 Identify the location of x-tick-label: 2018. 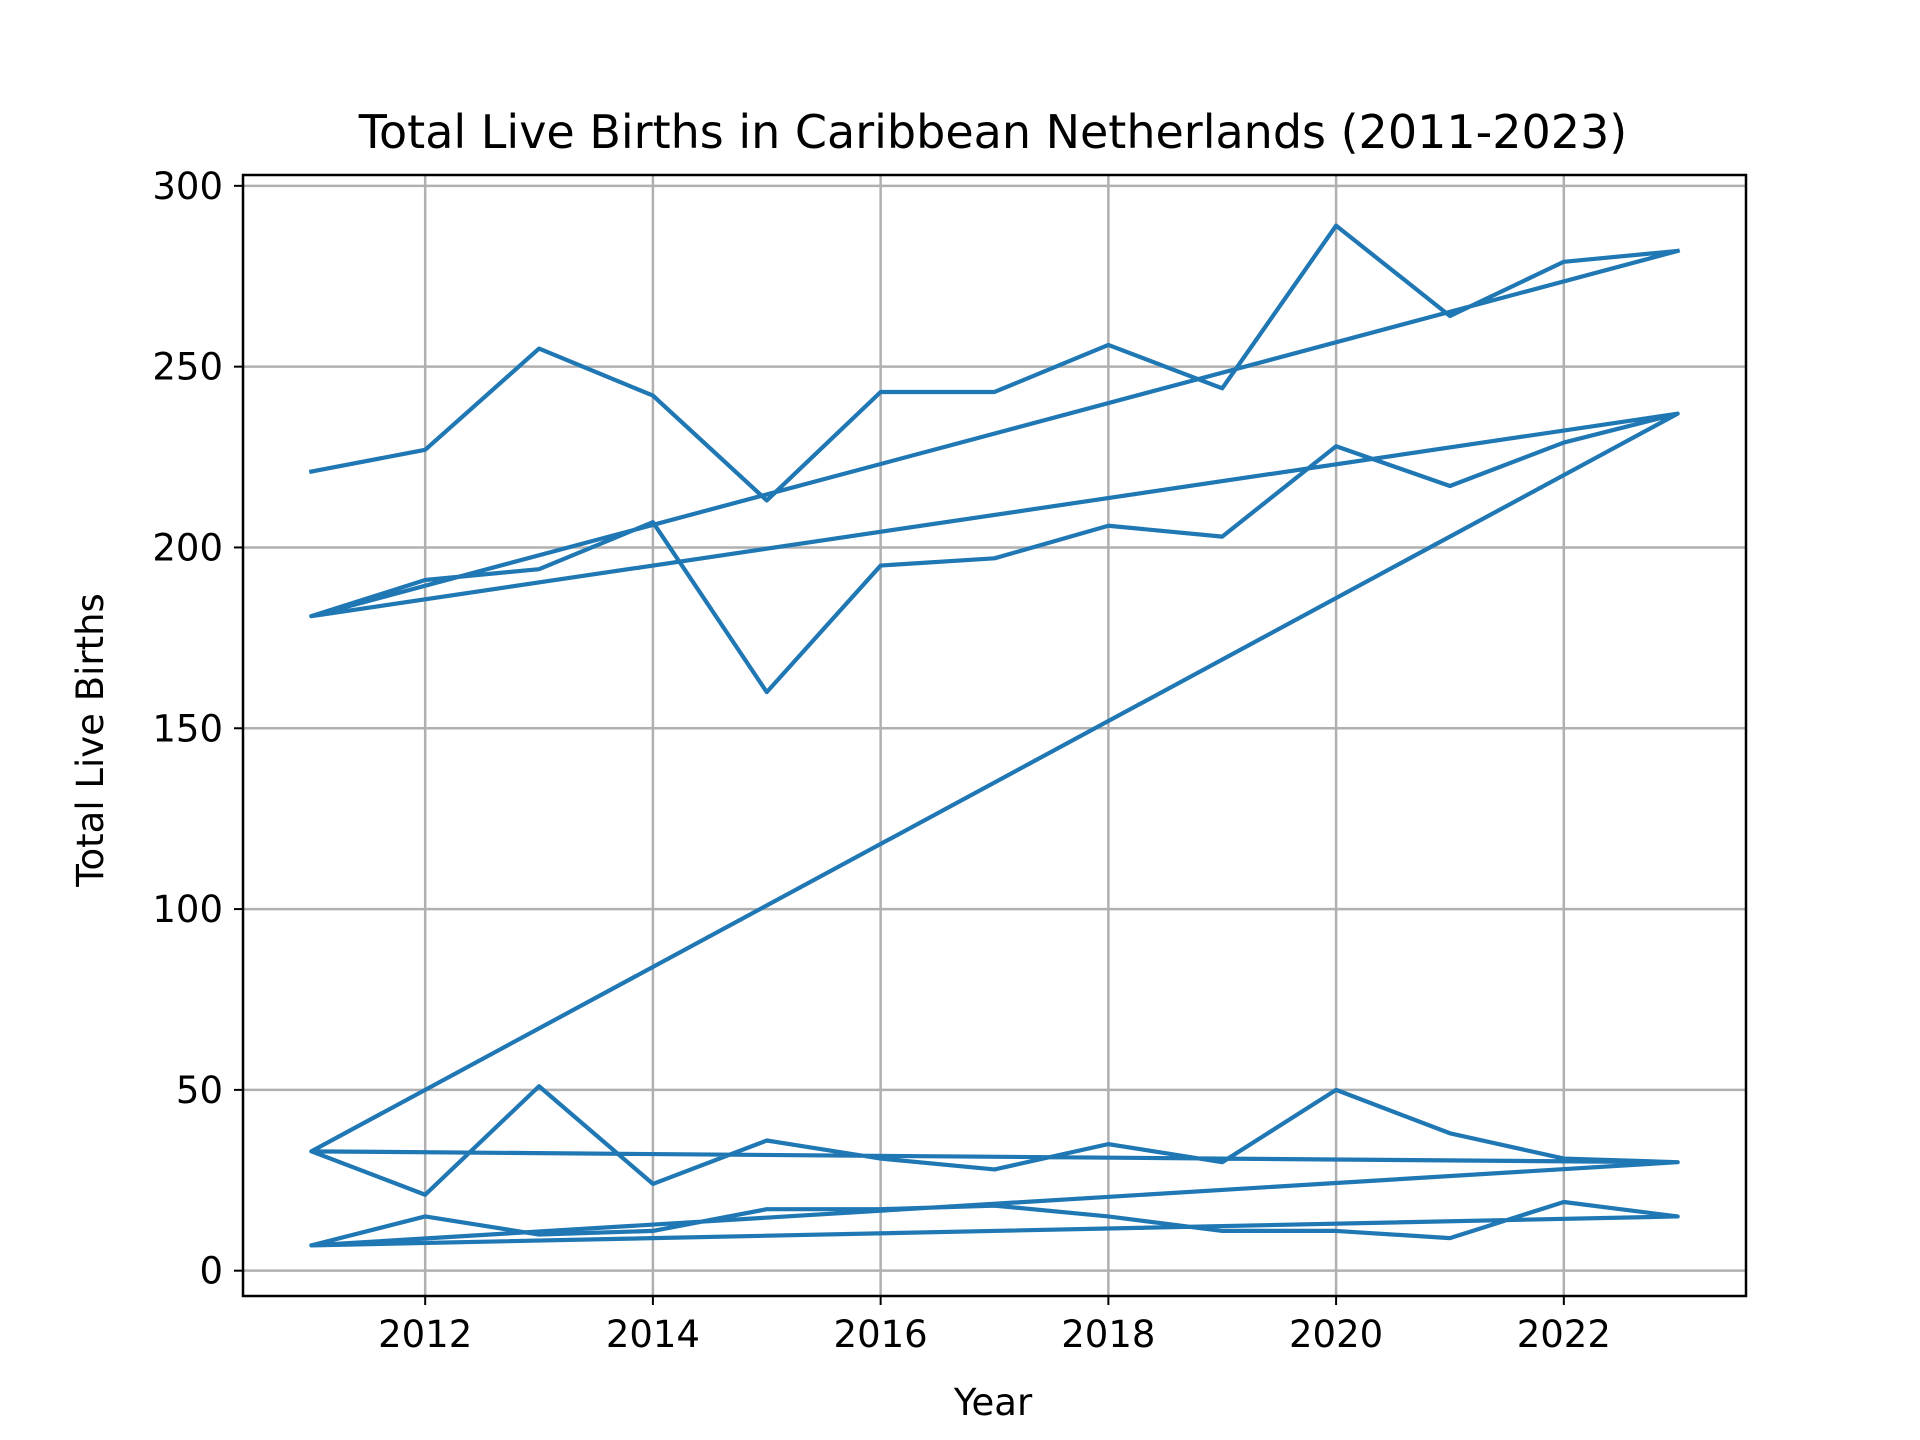
(1108, 1334).